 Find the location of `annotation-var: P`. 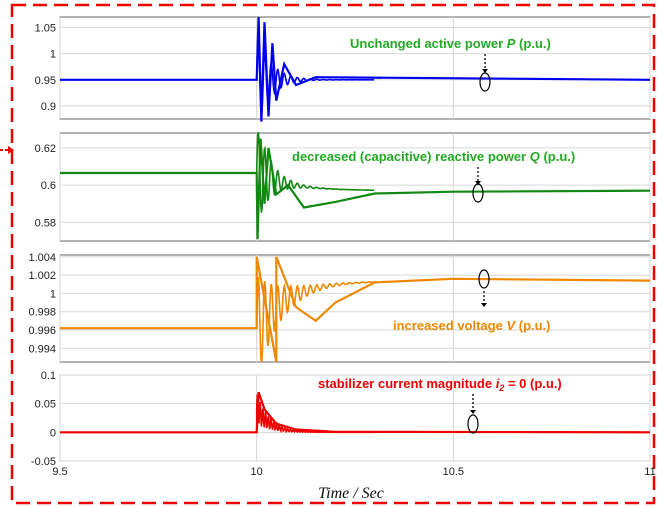

annotation-var: P is located at coordinates (511, 43).